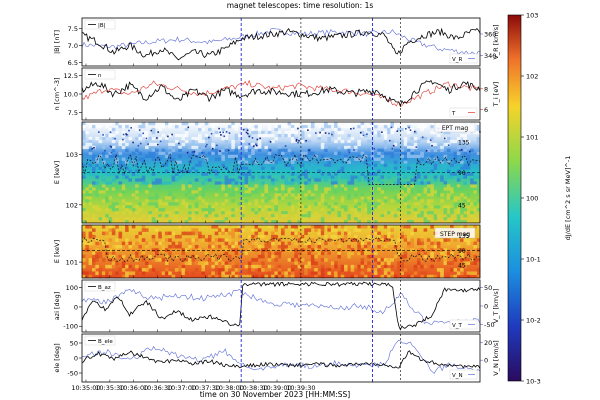 The width and height of the screenshot is (600, 400). What do you see at coordinates (253, 388) in the screenshot?
I see `x-tick-label: 10:38:30` at bounding box center [253, 388].